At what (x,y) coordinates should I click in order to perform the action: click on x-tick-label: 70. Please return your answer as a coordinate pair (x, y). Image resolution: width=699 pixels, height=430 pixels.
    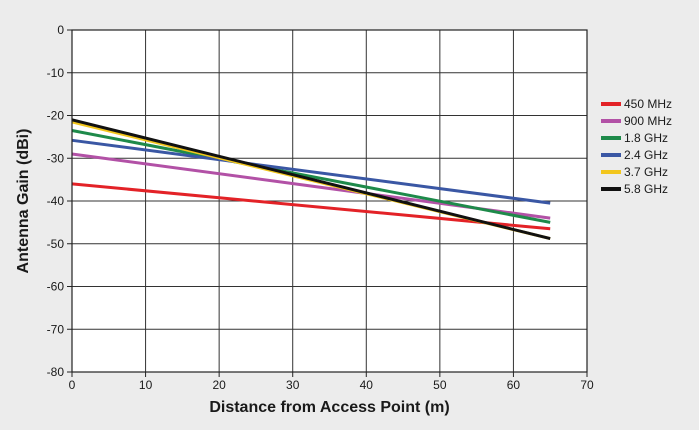
    Looking at the image, I should click on (587, 385).